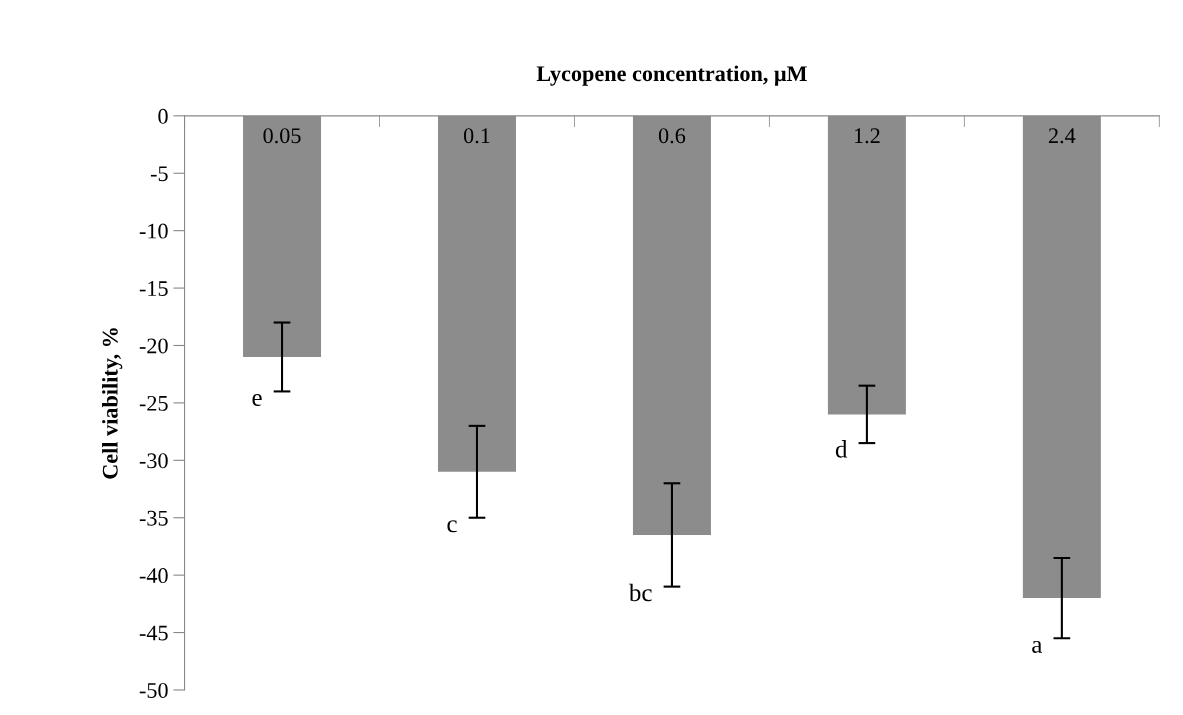  What do you see at coordinates (163, 116) in the screenshot?
I see `y-tick-label: 0` at bounding box center [163, 116].